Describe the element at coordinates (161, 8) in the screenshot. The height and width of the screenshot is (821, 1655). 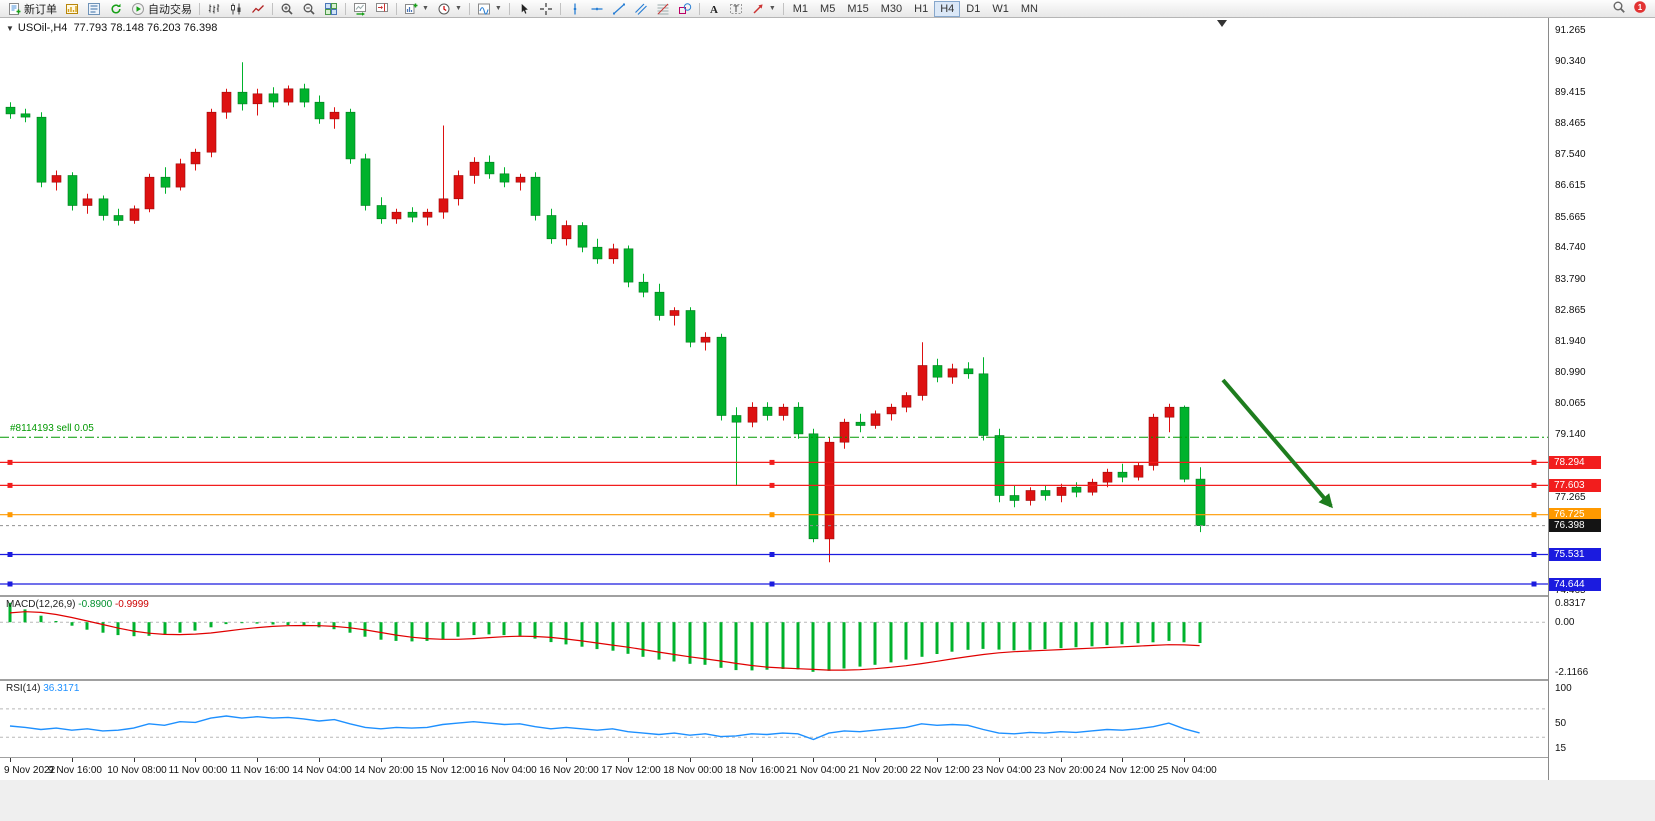
I see `autotrading-button: 自动交易` at that location.